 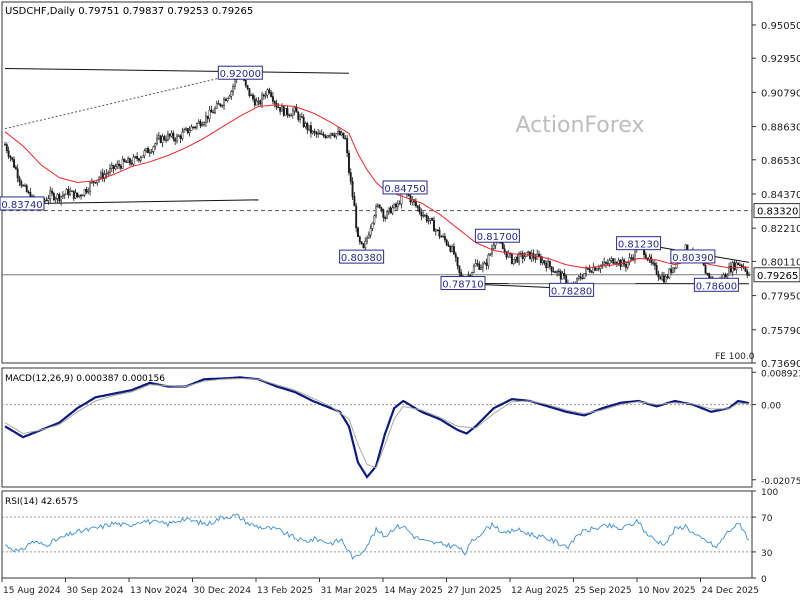 What do you see at coordinates (667, 591) in the screenshot?
I see `x-tick-label: 10 Nov 2025` at bounding box center [667, 591].